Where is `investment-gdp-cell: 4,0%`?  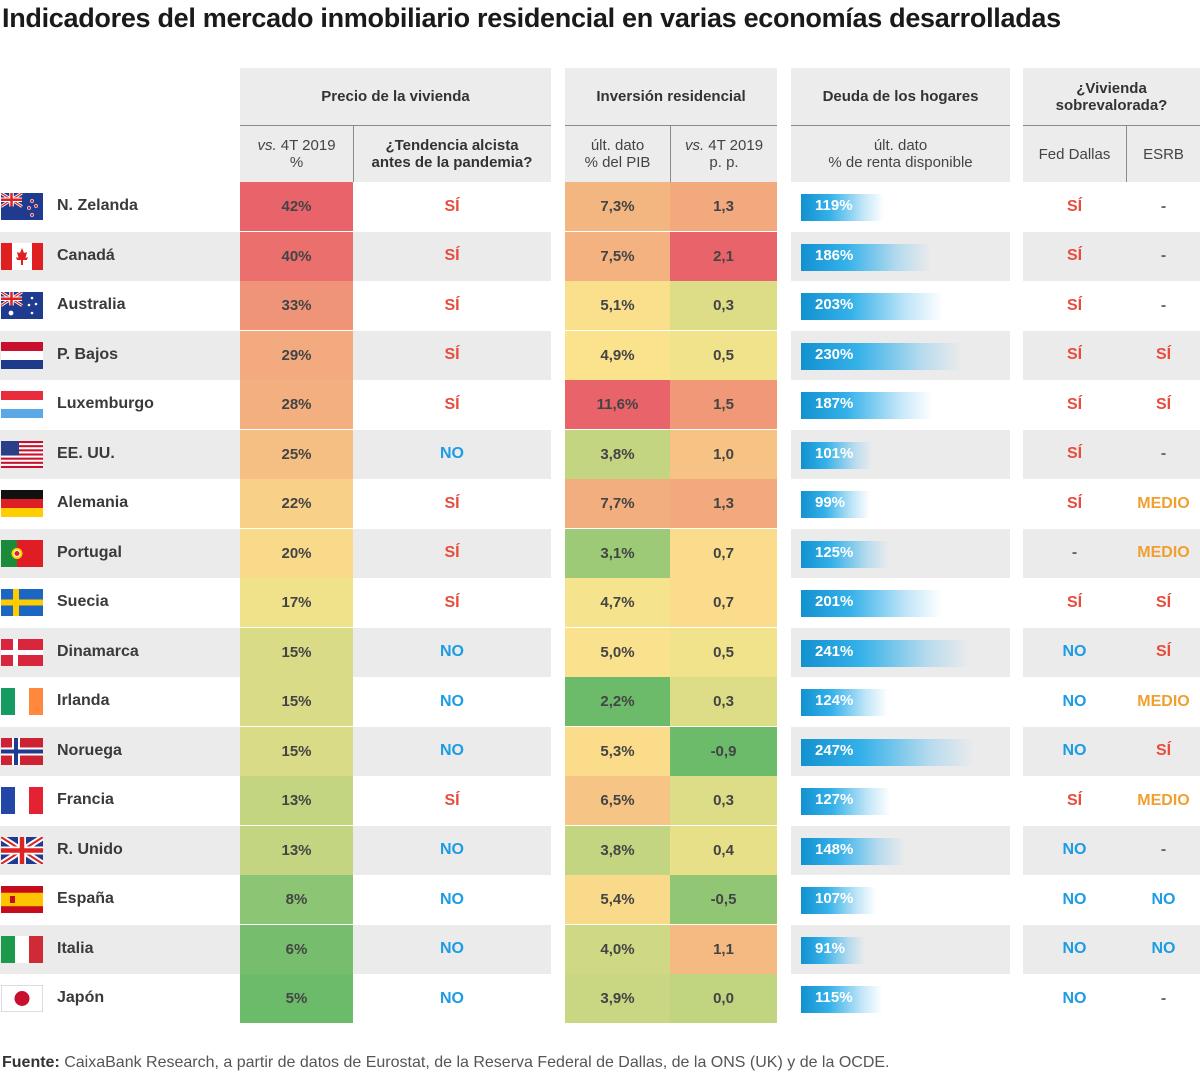
investment-gdp-cell: 4,0% is located at coordinates (617, 949).